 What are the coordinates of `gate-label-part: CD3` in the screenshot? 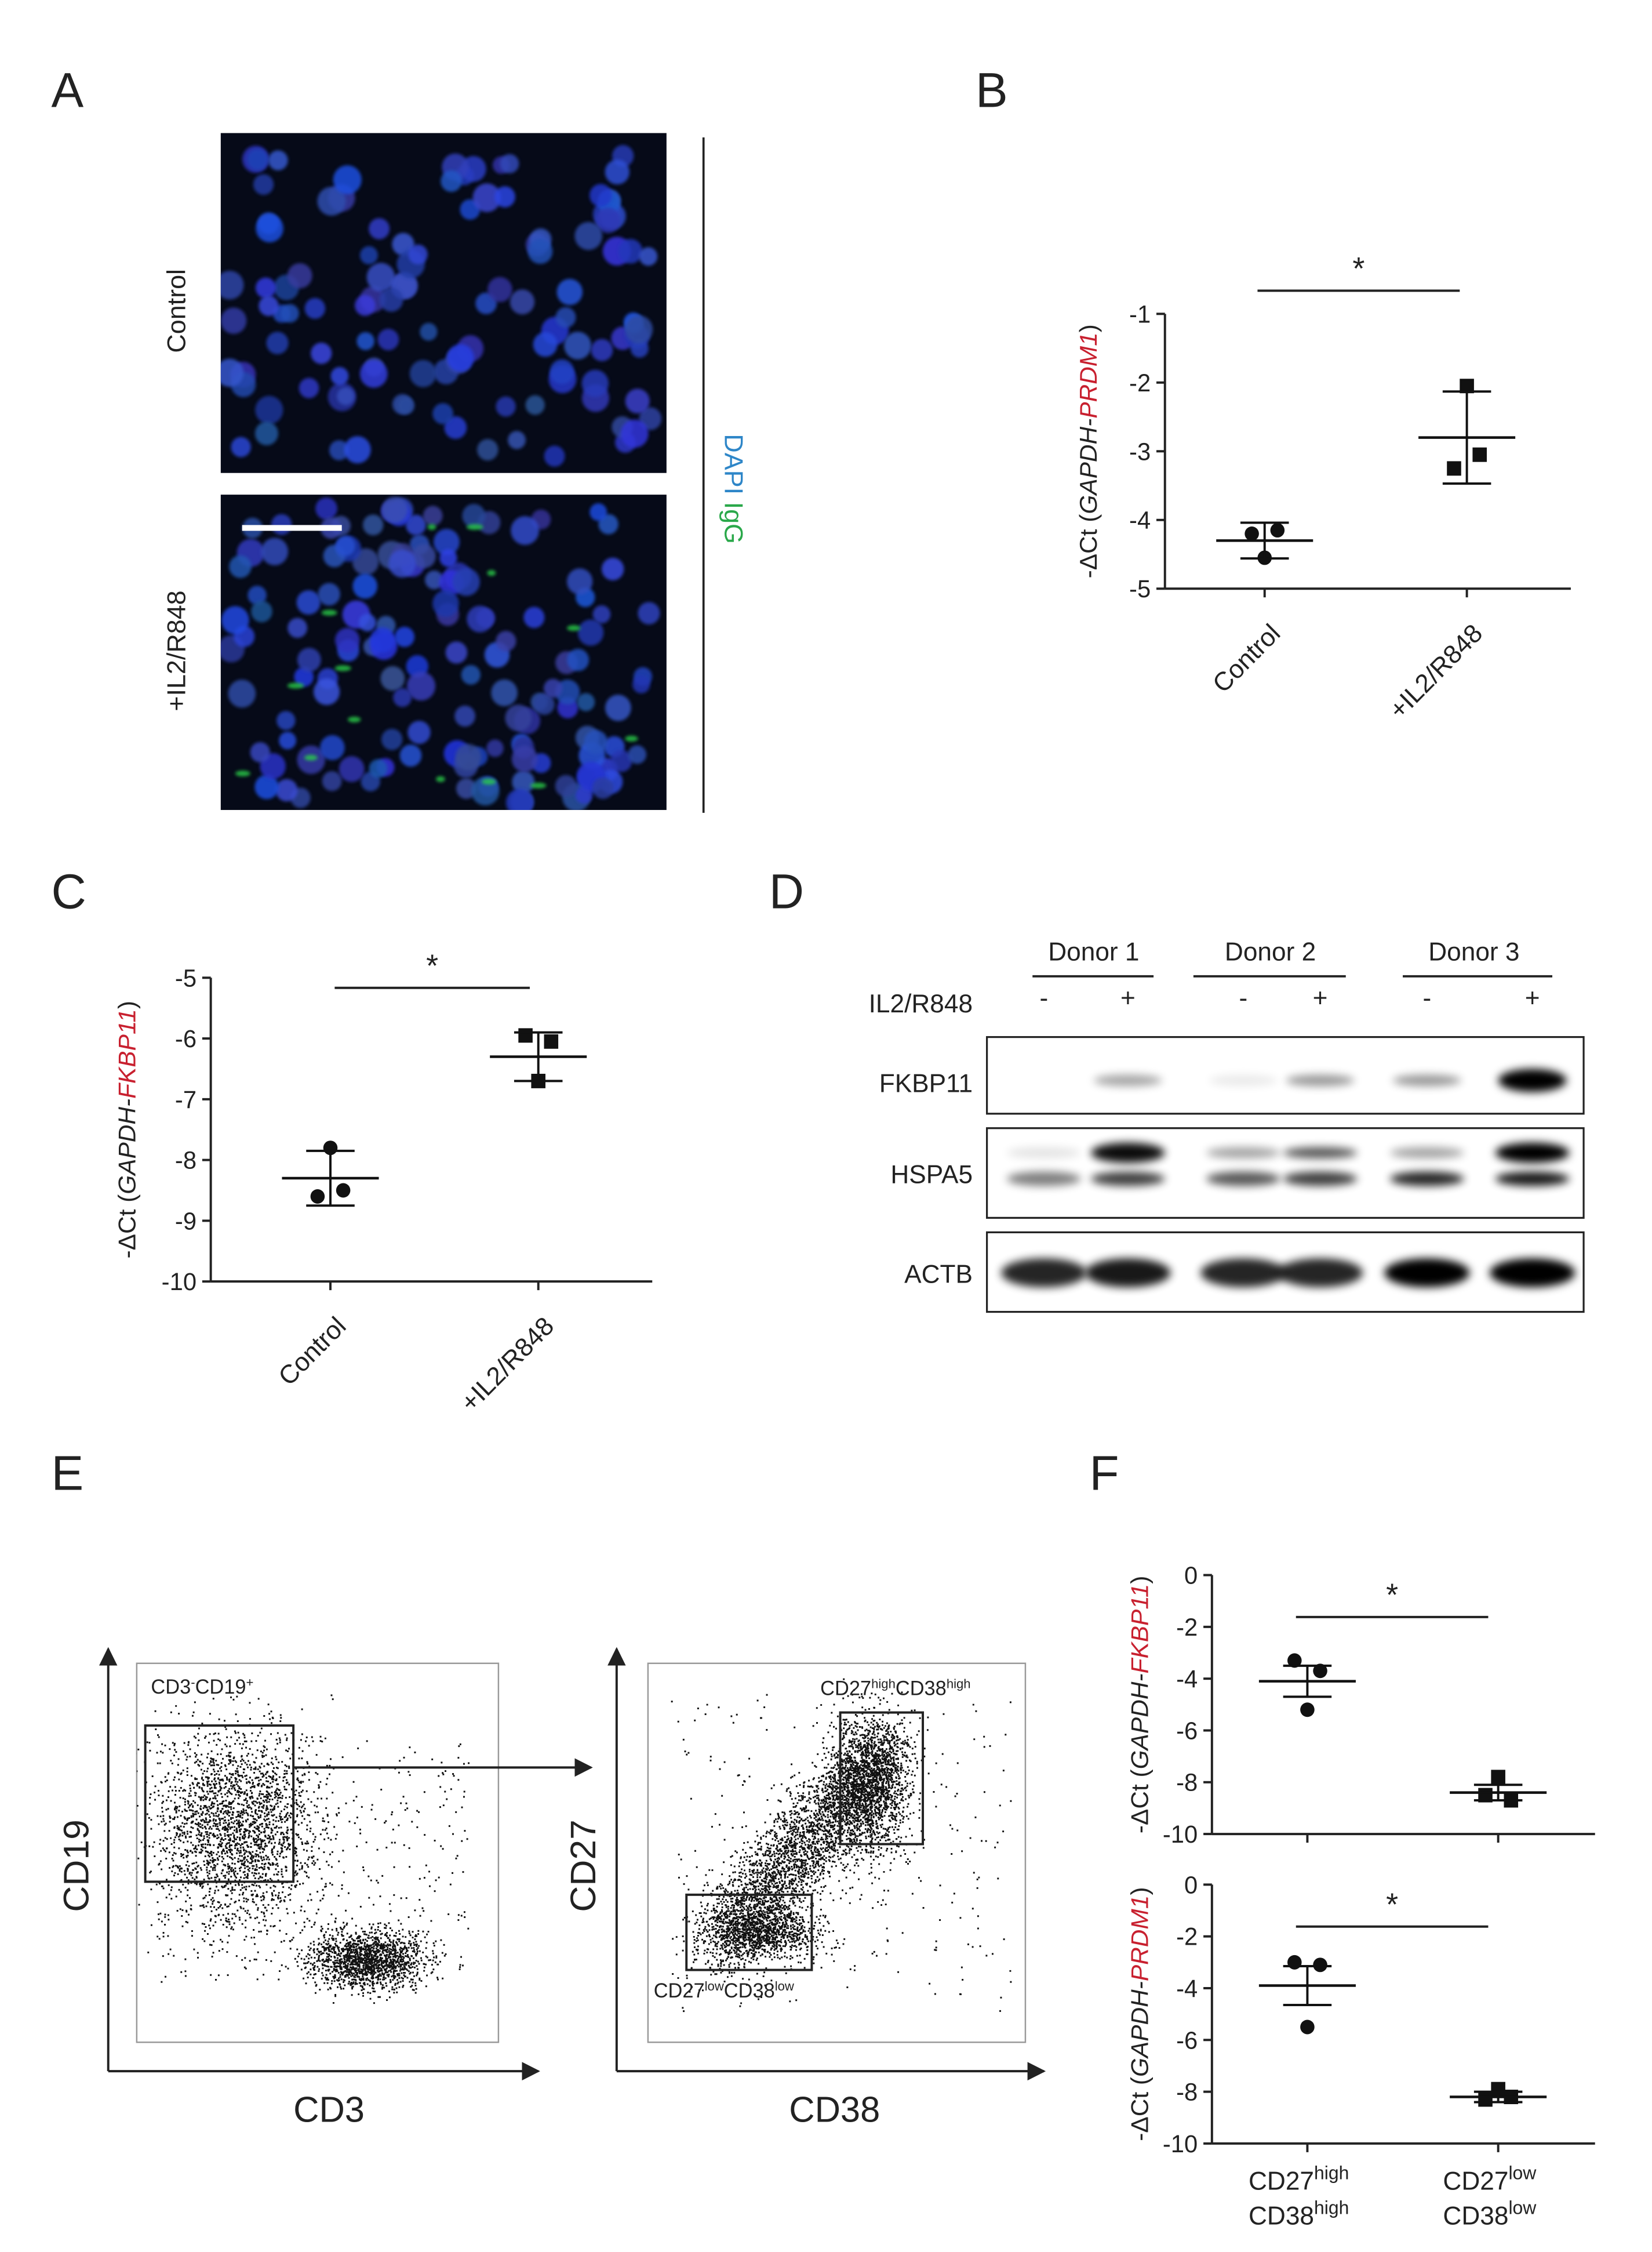 It's located at (171, 1687).